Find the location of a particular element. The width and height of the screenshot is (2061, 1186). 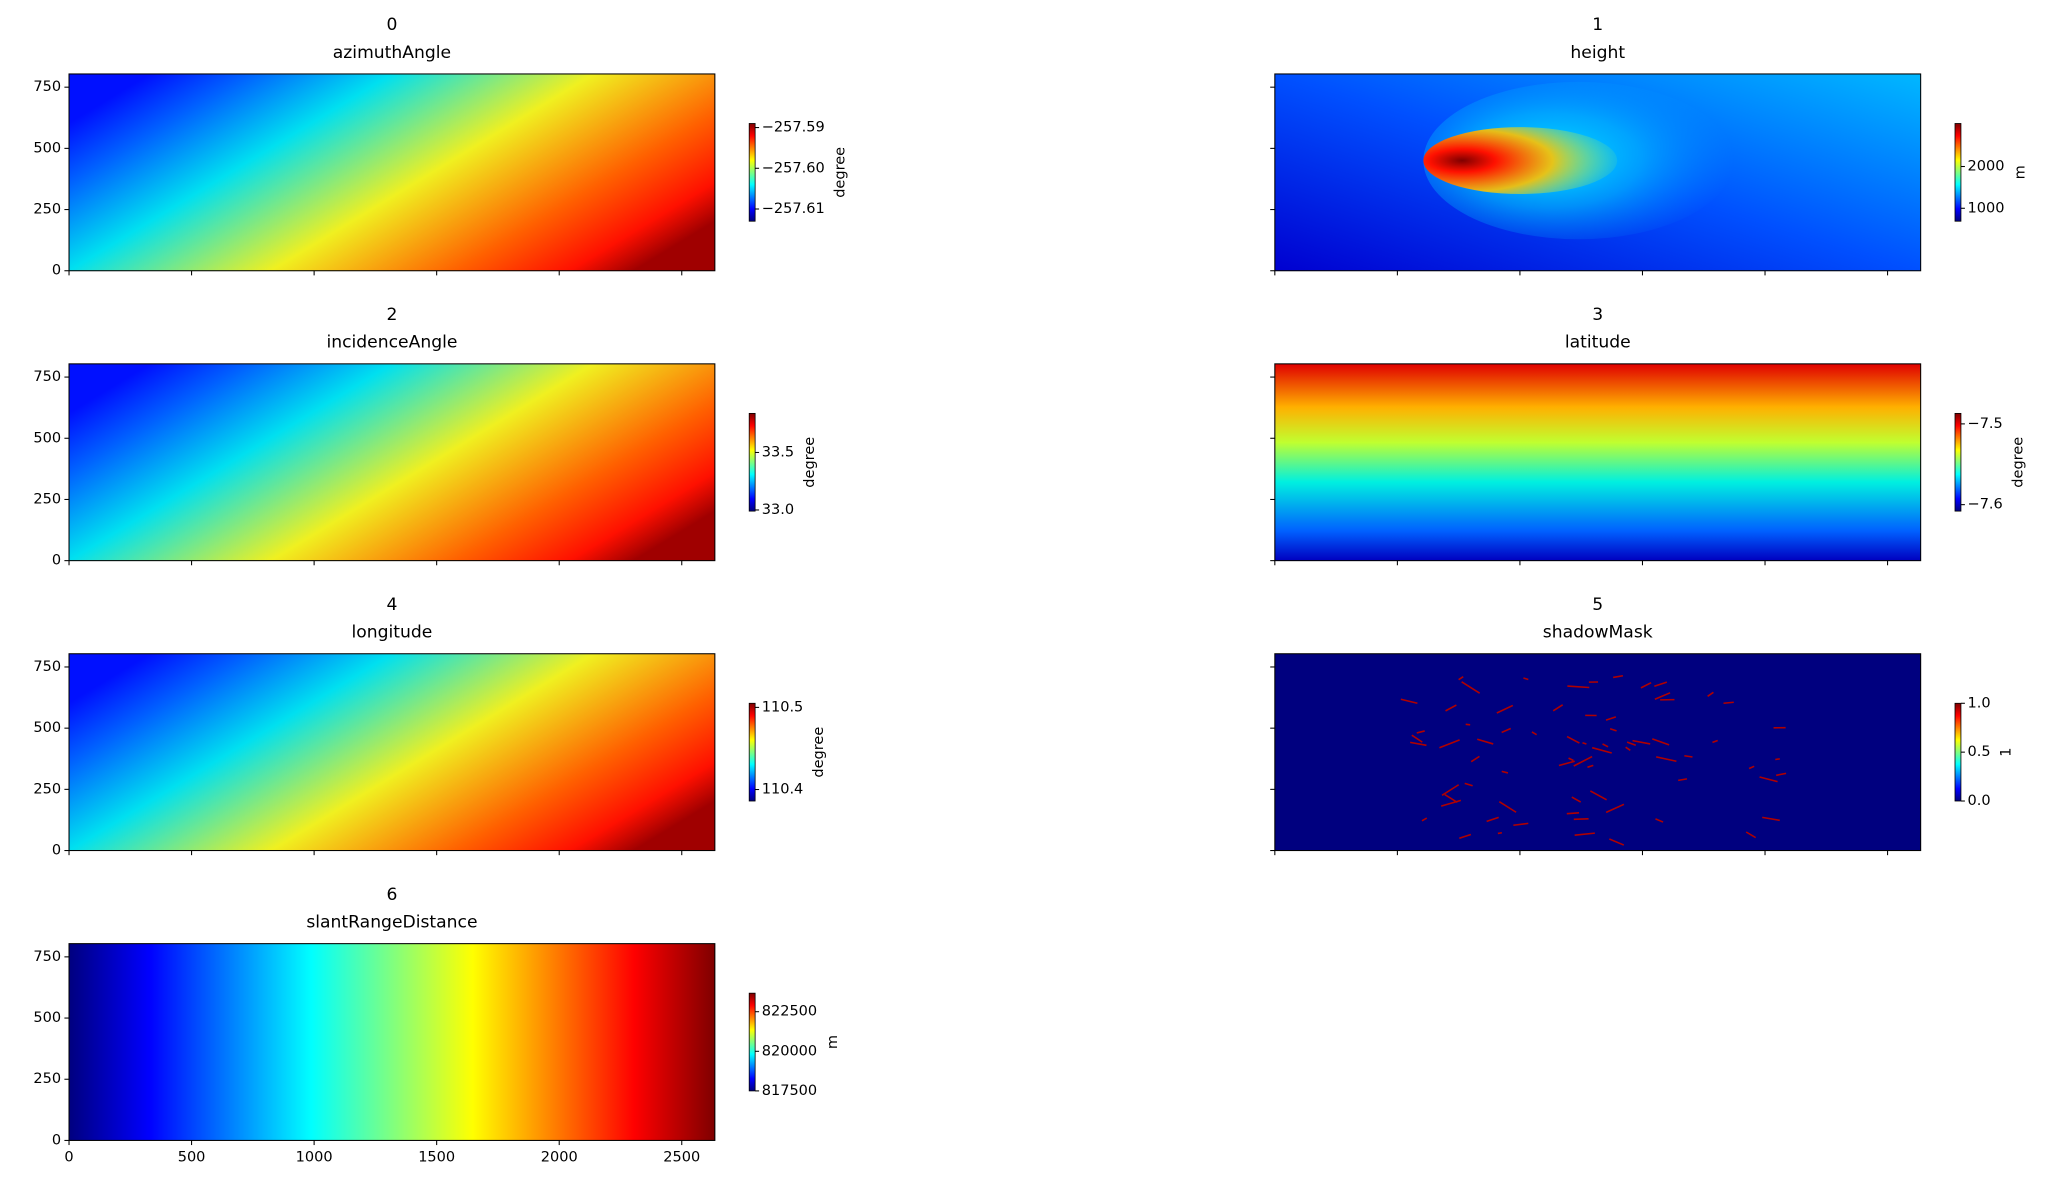

colorbar-tick-label: 1.0 is located at coordinates (1979, 703).